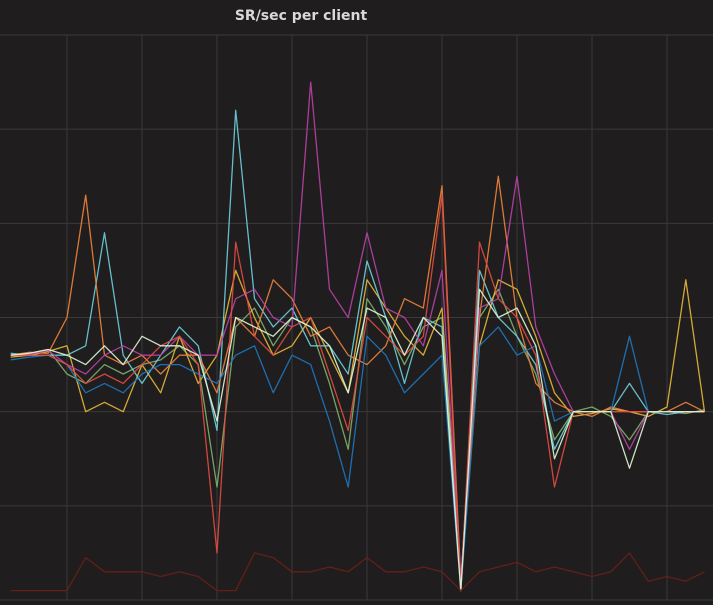 The width and height of the screenshot is (713, 605). Describe the element at coordinates (301, 16) in the screenshot. I see `chart-title: SR/sec per client` at that location.